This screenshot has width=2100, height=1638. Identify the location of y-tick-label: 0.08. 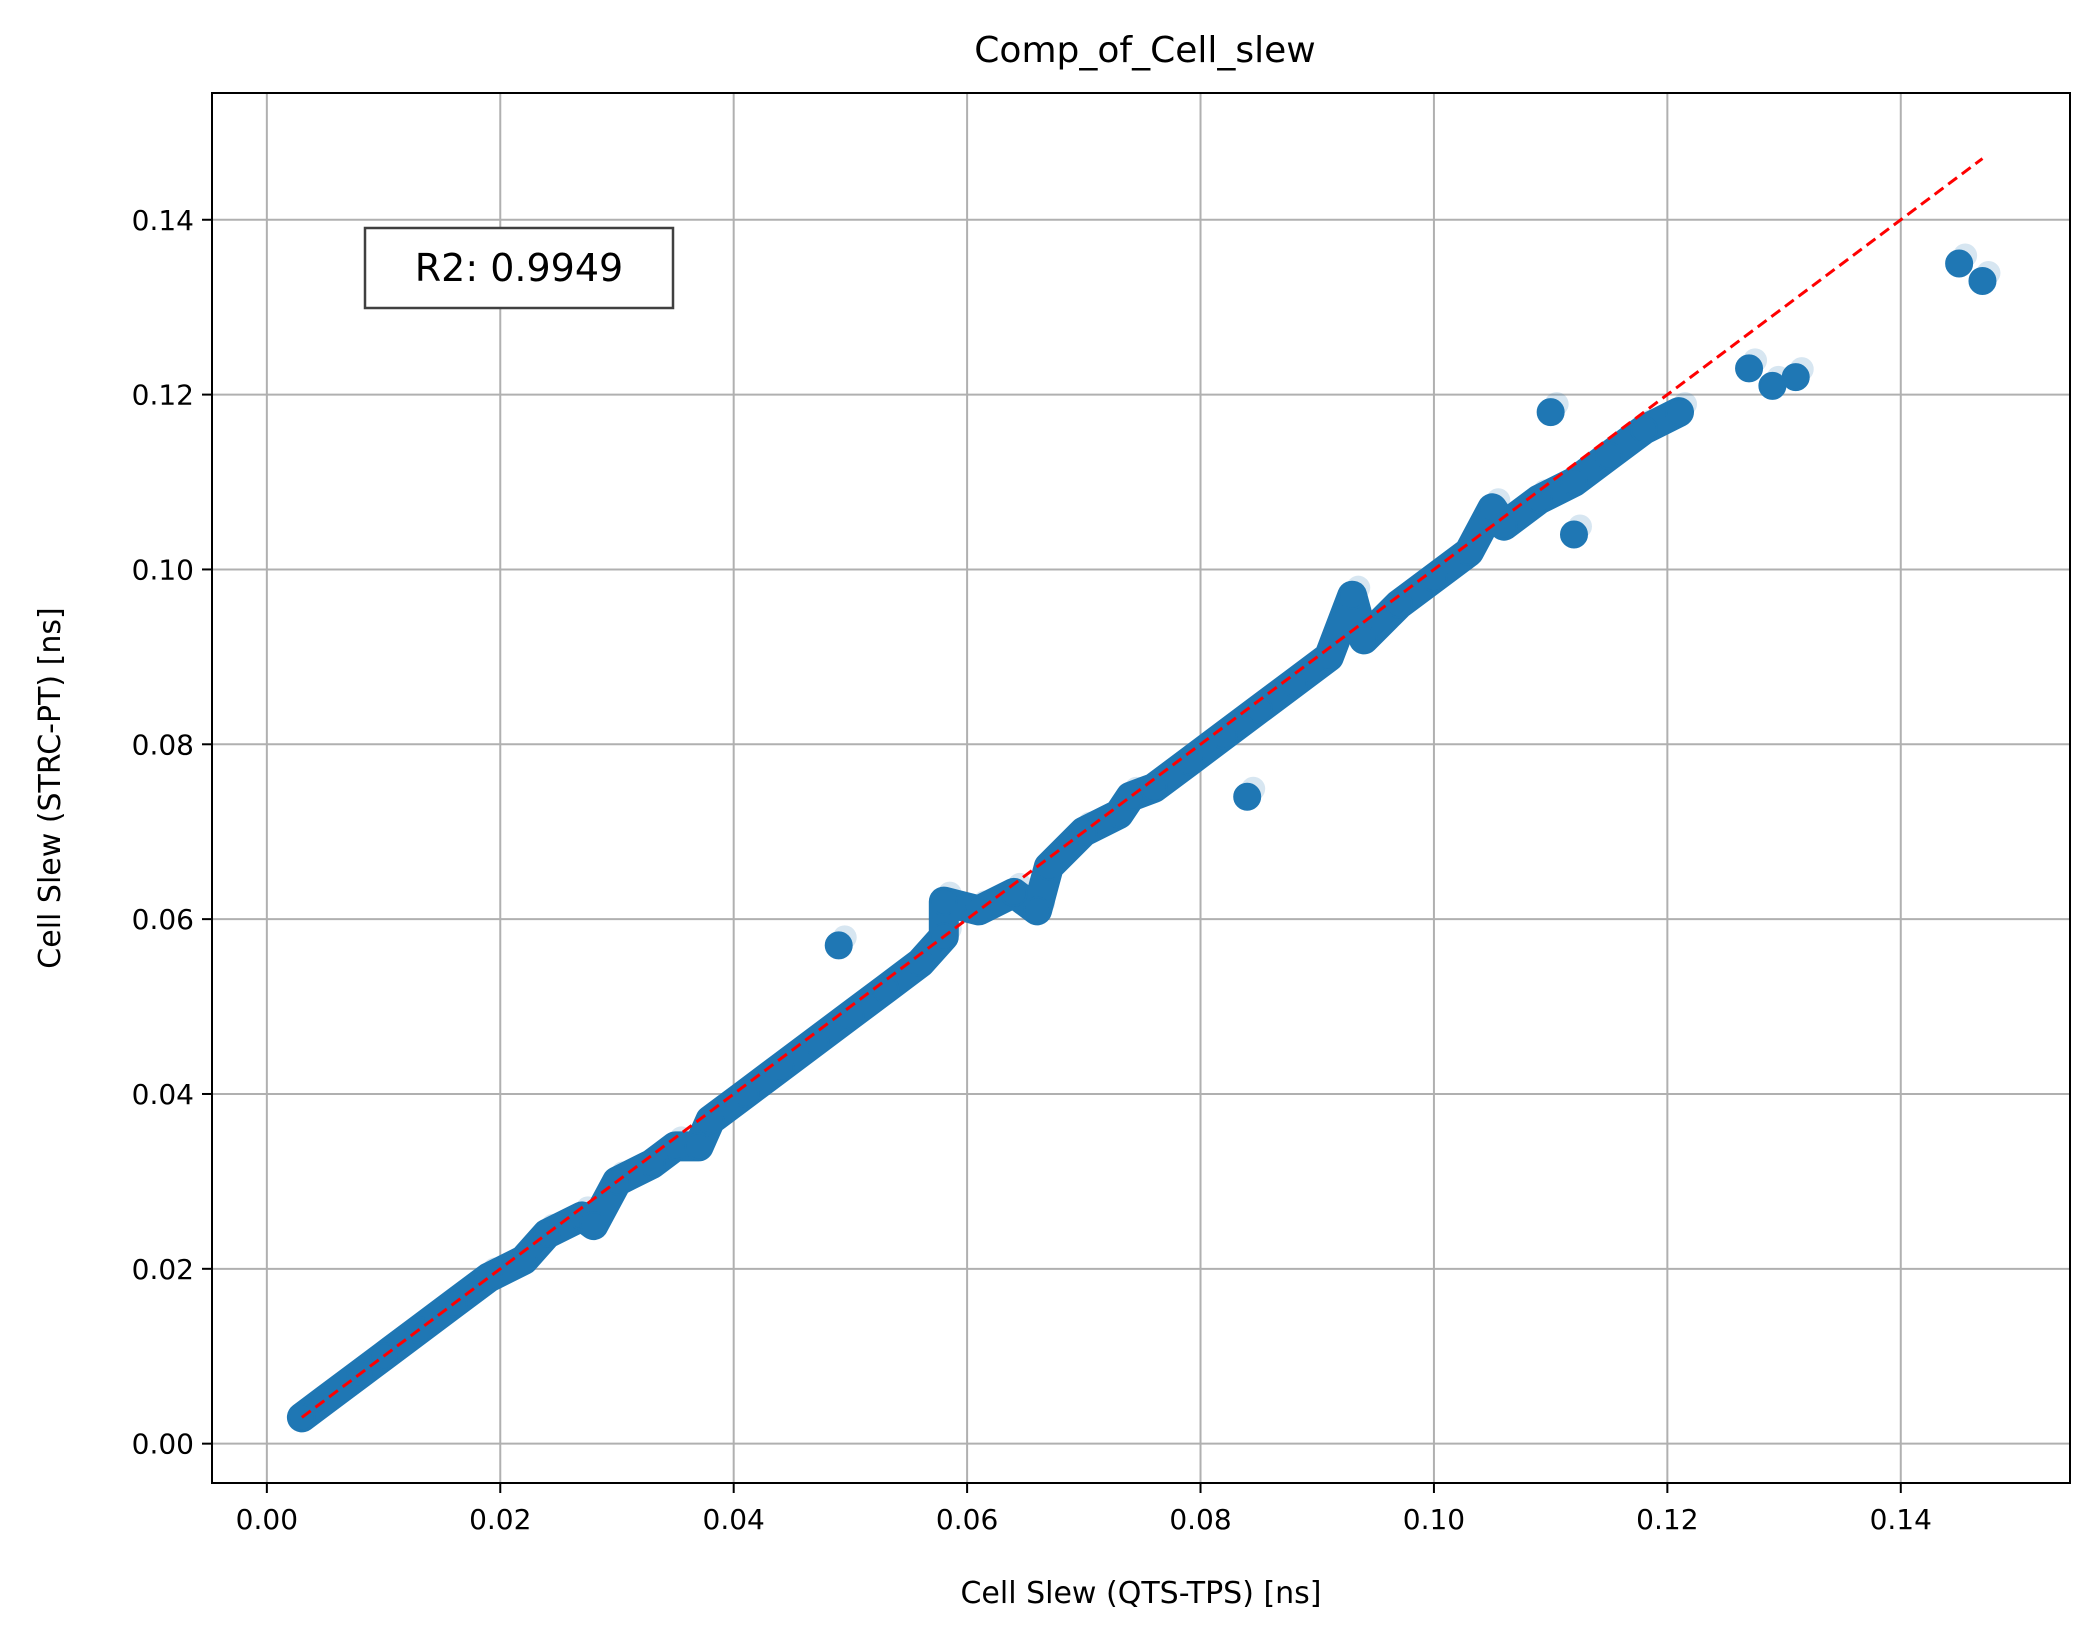
(163, 744).